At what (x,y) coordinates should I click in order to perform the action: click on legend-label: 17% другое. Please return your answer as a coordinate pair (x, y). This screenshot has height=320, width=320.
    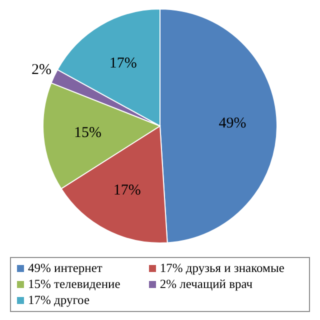
    Looking at the image, I should click on (59, 300).